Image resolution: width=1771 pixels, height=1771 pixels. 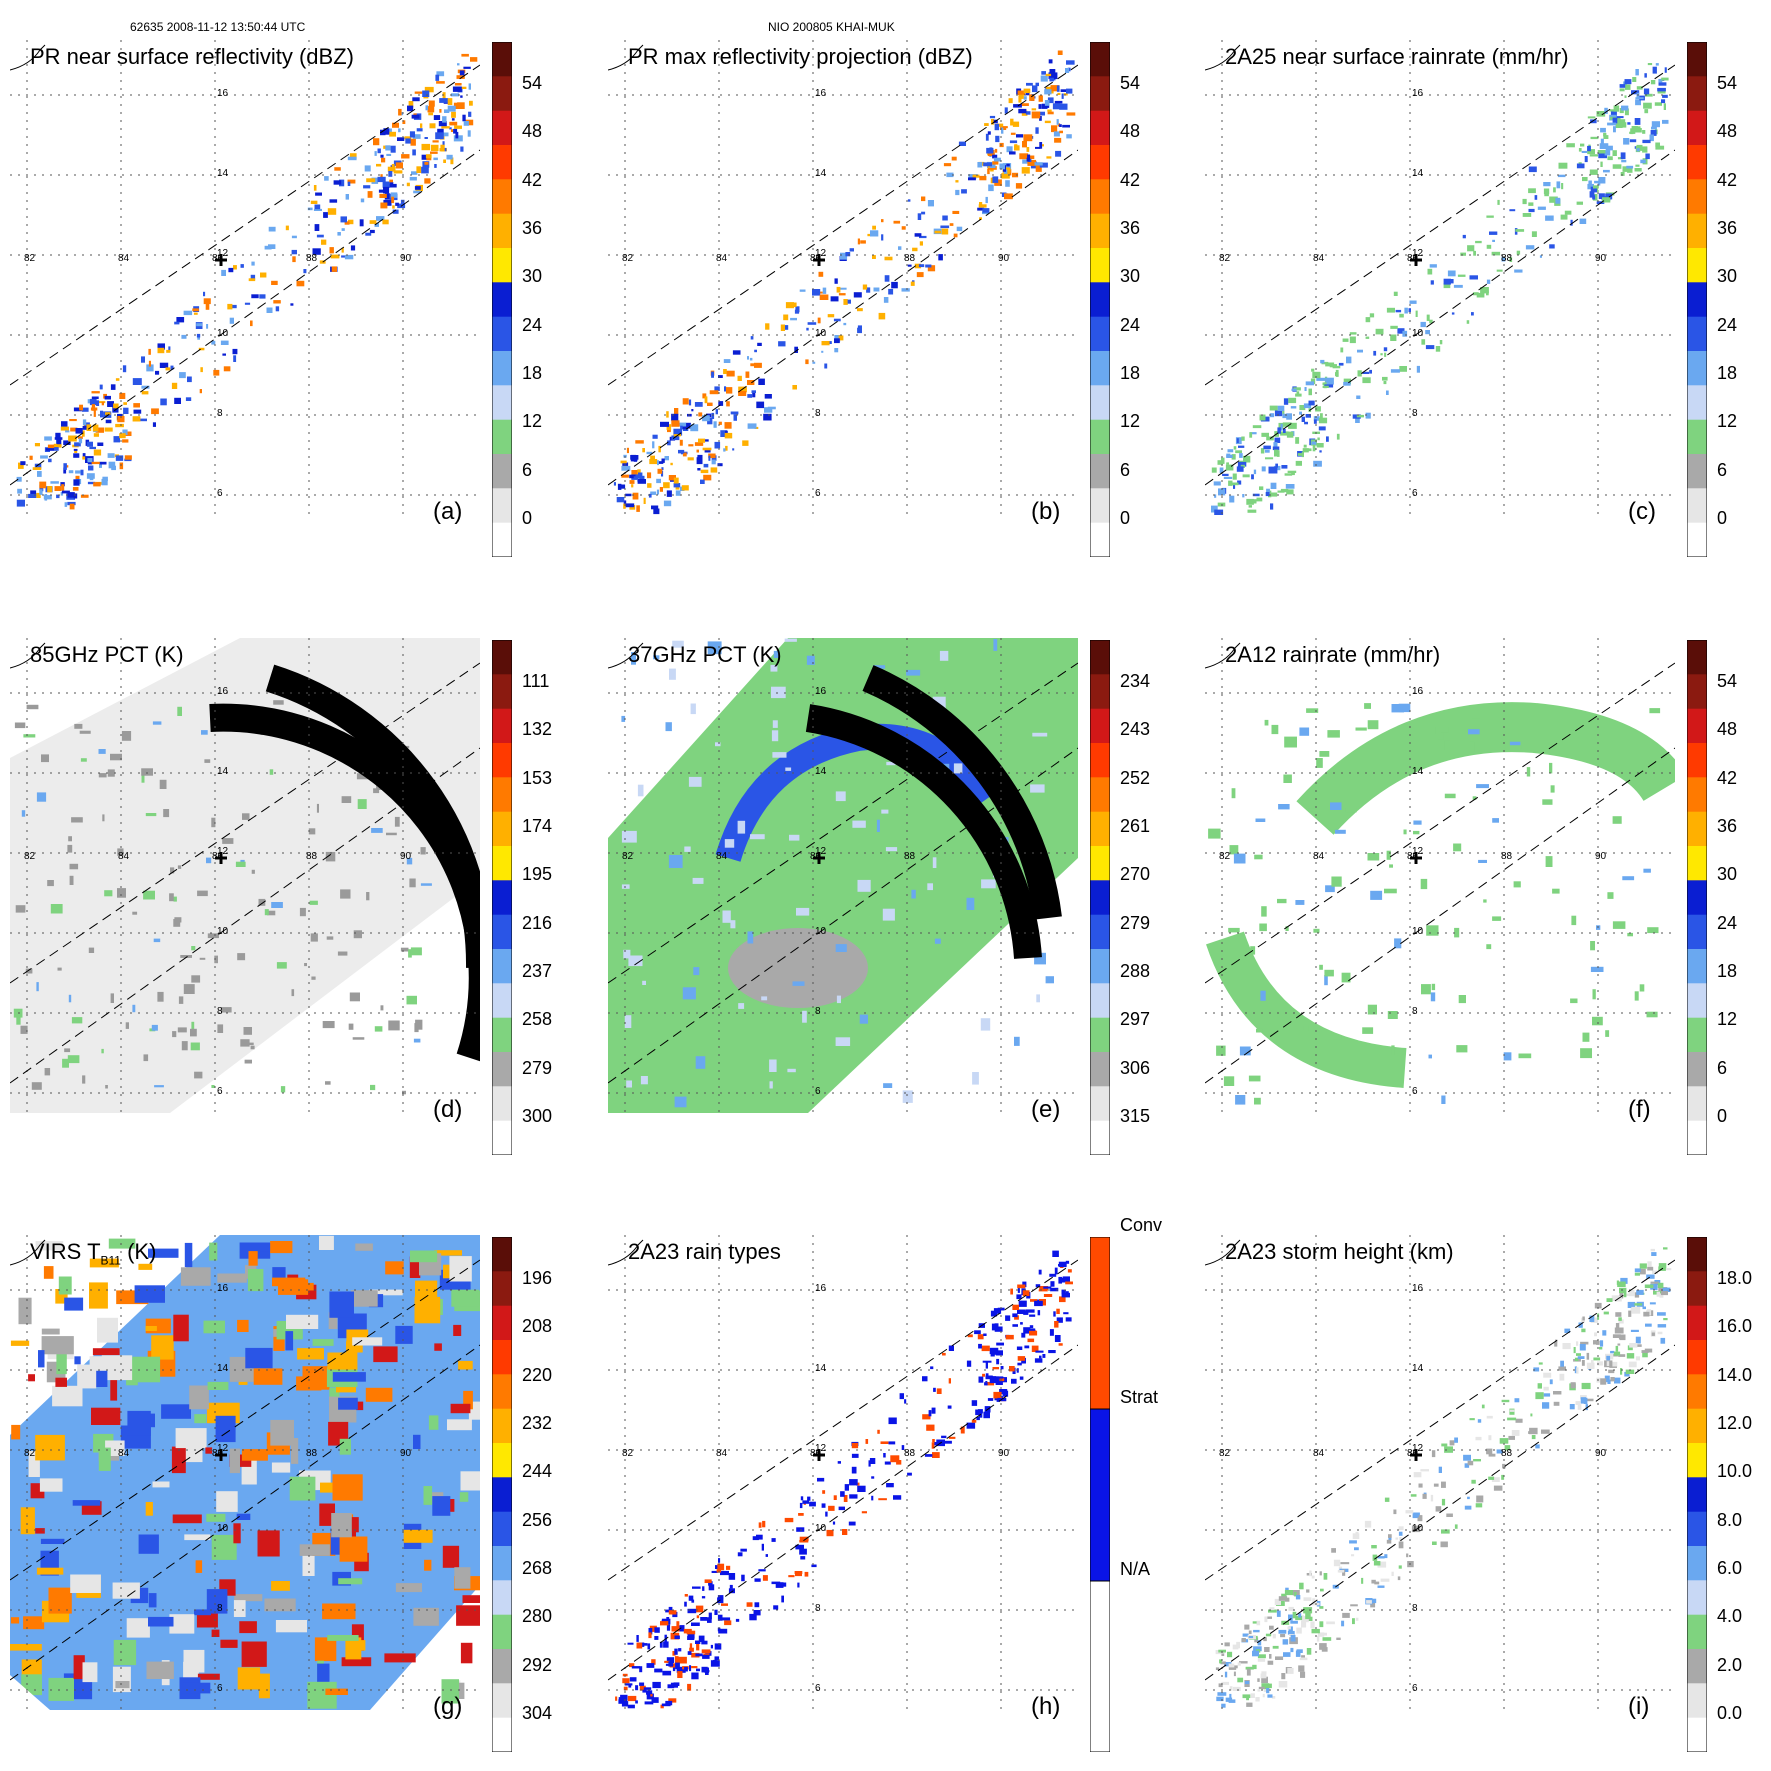 What do you see at coordinates (532, 324) in the screenshot?
I see `colorbar-tick: 24` at bounding box center [532, 324].